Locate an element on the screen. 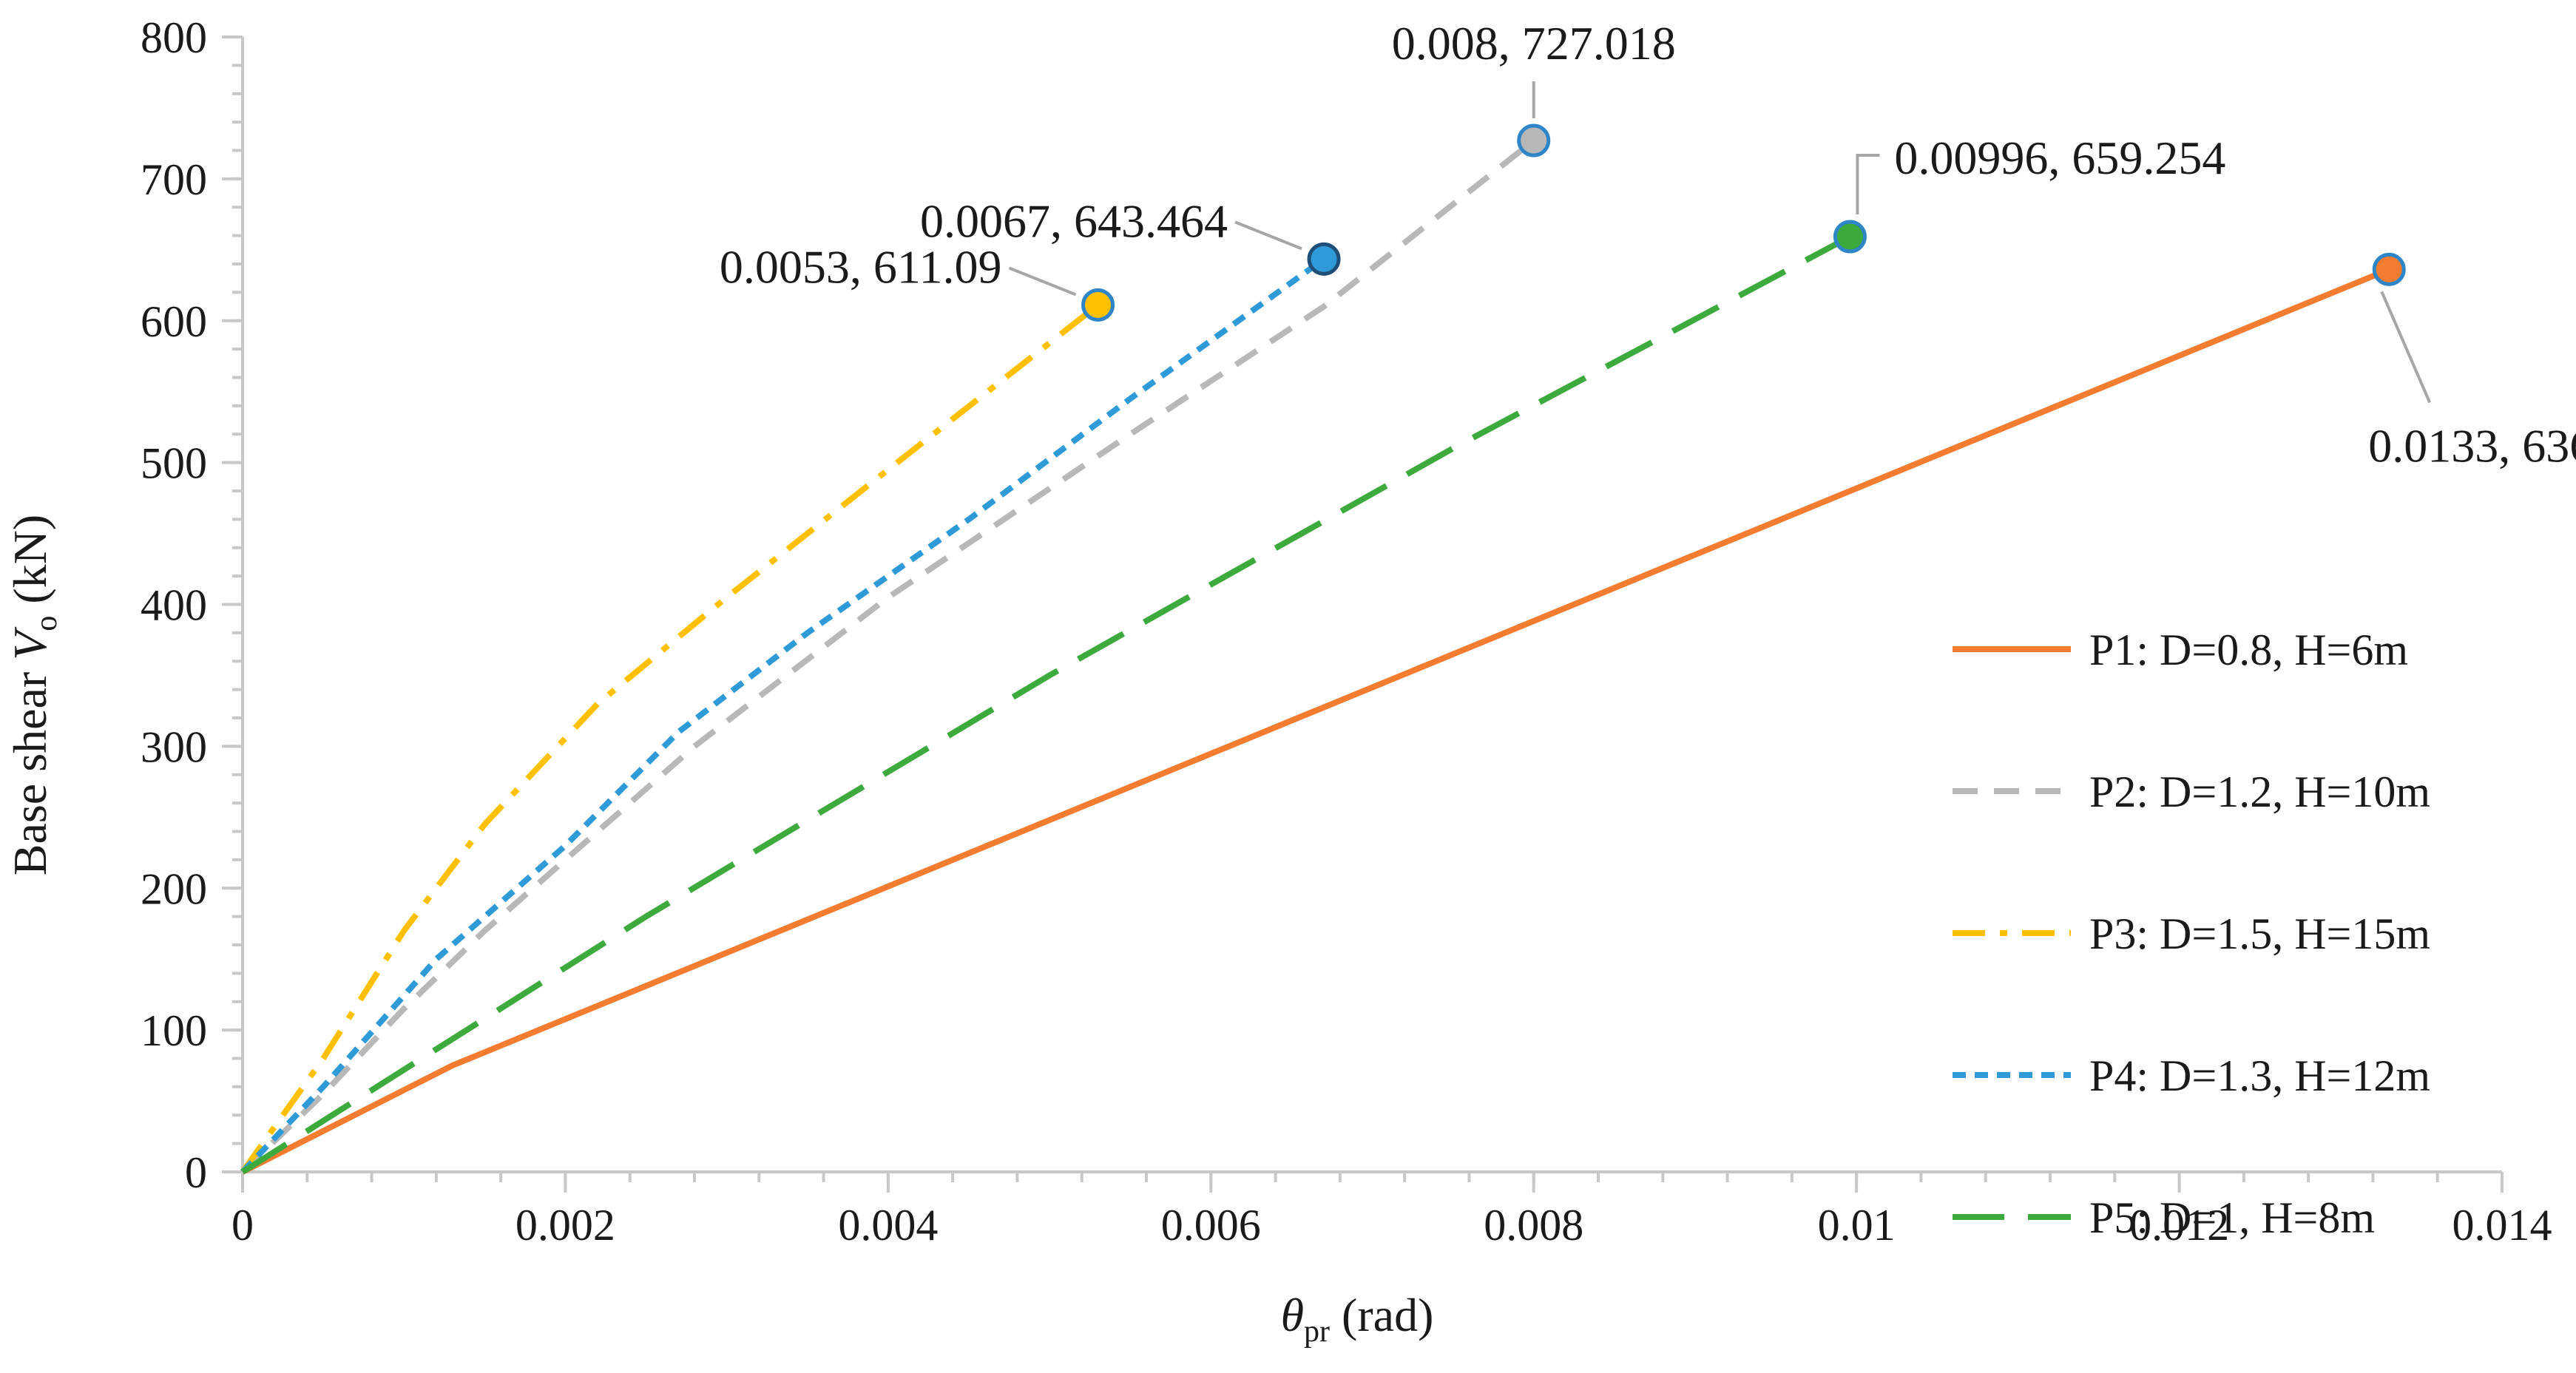  y-tick-label: 600 is located at coordinates (174, 321).